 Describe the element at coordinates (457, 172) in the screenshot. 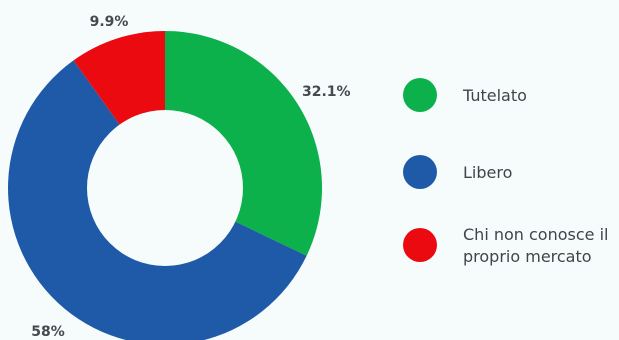

I see `legend-item: Libero` at that location.